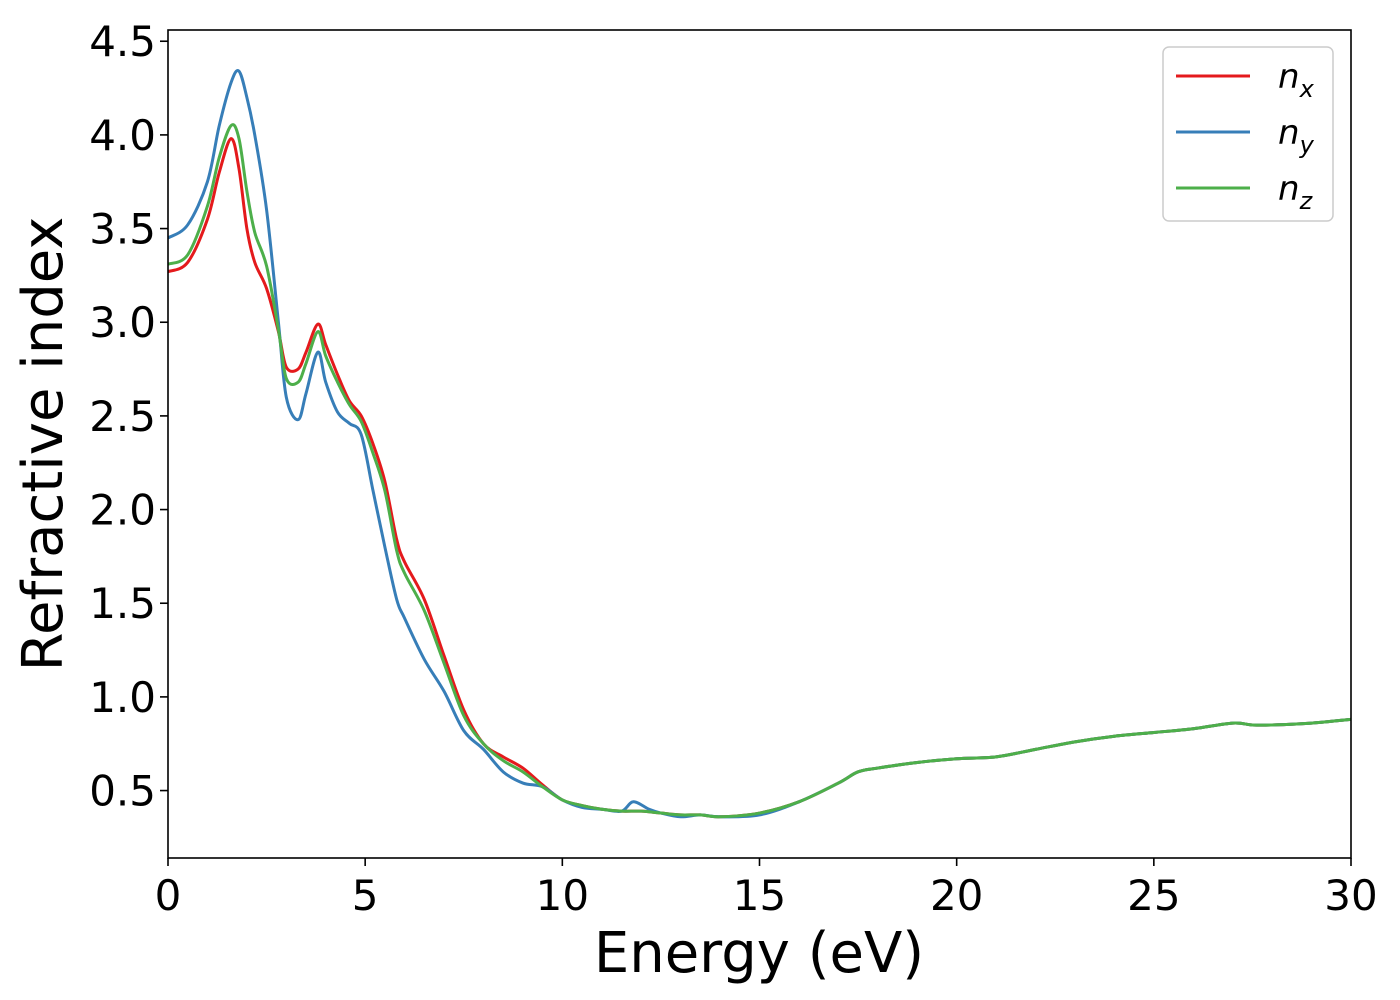 This screenshot has height=1000, width=1400. Describe the element at coordinates (168, 895) in the screenshot. I see `x-tick-label: 0` at that location.